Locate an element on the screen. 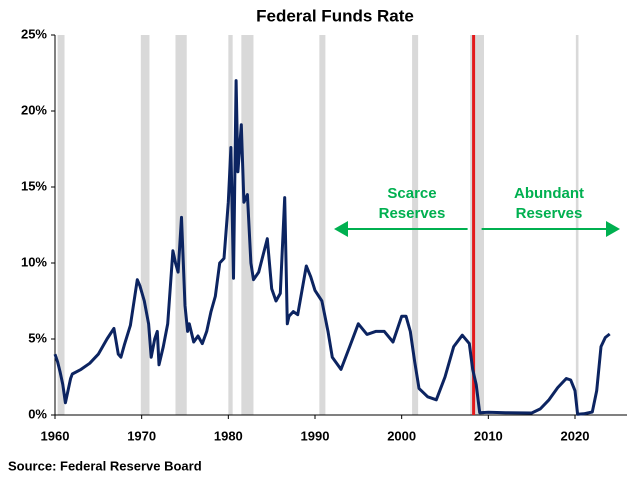  x-tick-label: 2000 is located at coordinates (401, 435).